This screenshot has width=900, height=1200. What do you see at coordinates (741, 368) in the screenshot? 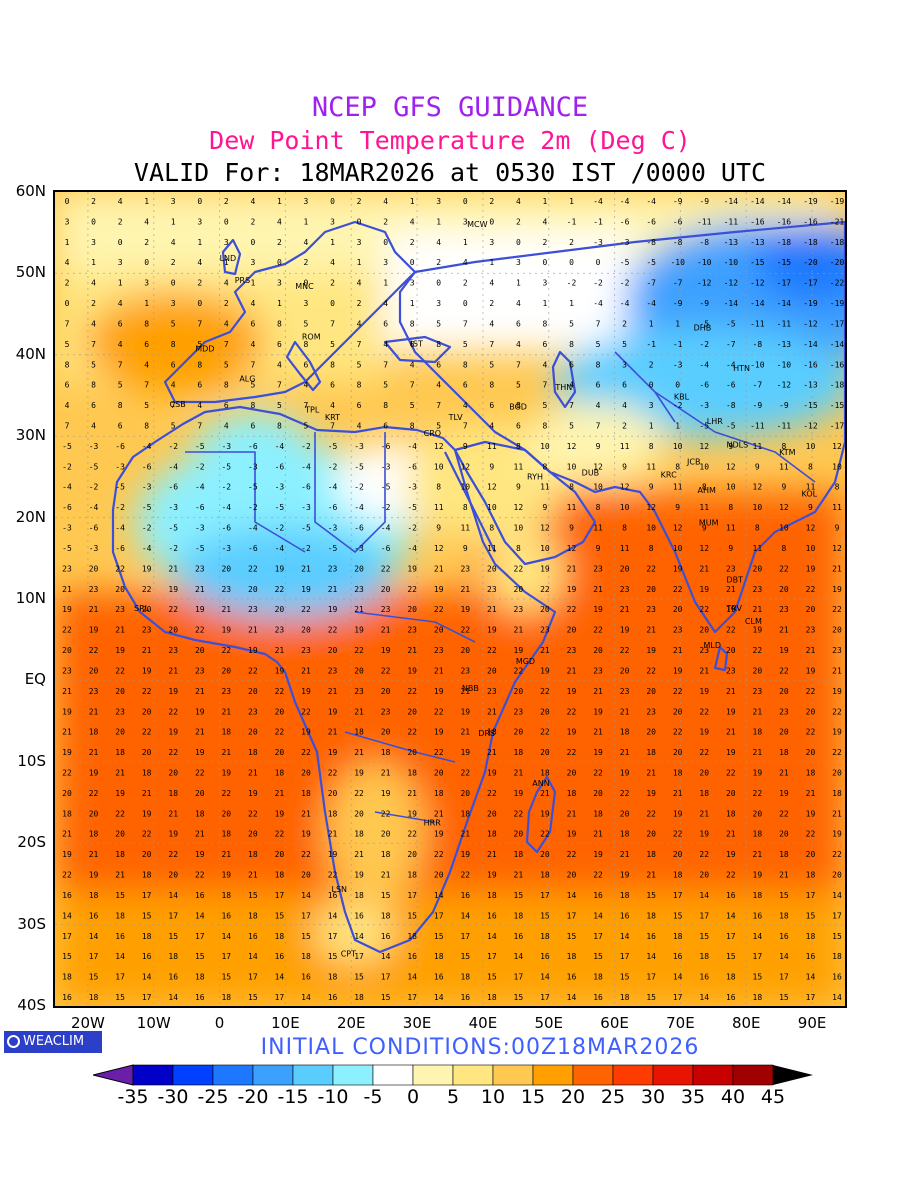
I see `station-label: HTN` at bounding box center [741, 368].